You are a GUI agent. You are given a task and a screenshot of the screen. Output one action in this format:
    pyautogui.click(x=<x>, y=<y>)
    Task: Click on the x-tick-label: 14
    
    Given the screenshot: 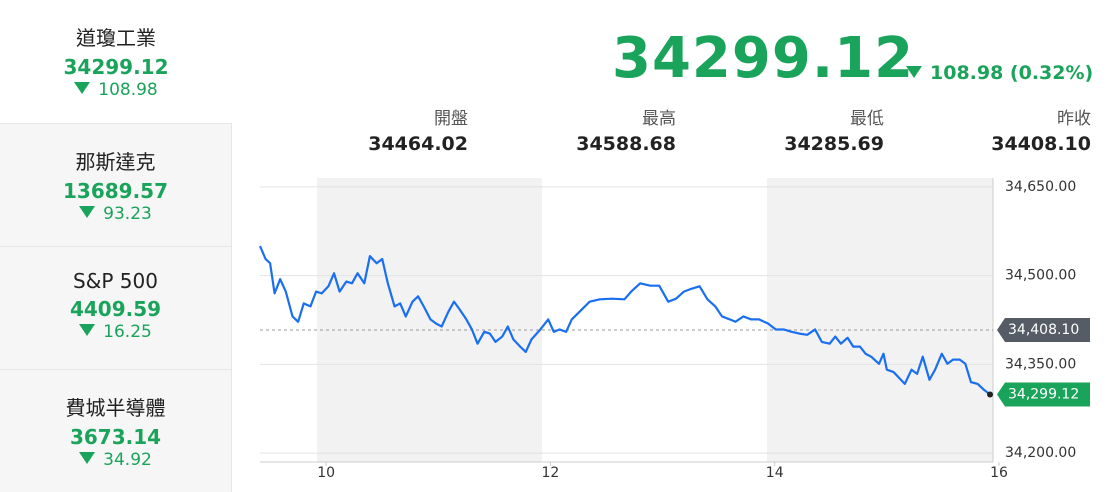 What is the action you would take?
    pyautogui.click(x=775, y=473)
    